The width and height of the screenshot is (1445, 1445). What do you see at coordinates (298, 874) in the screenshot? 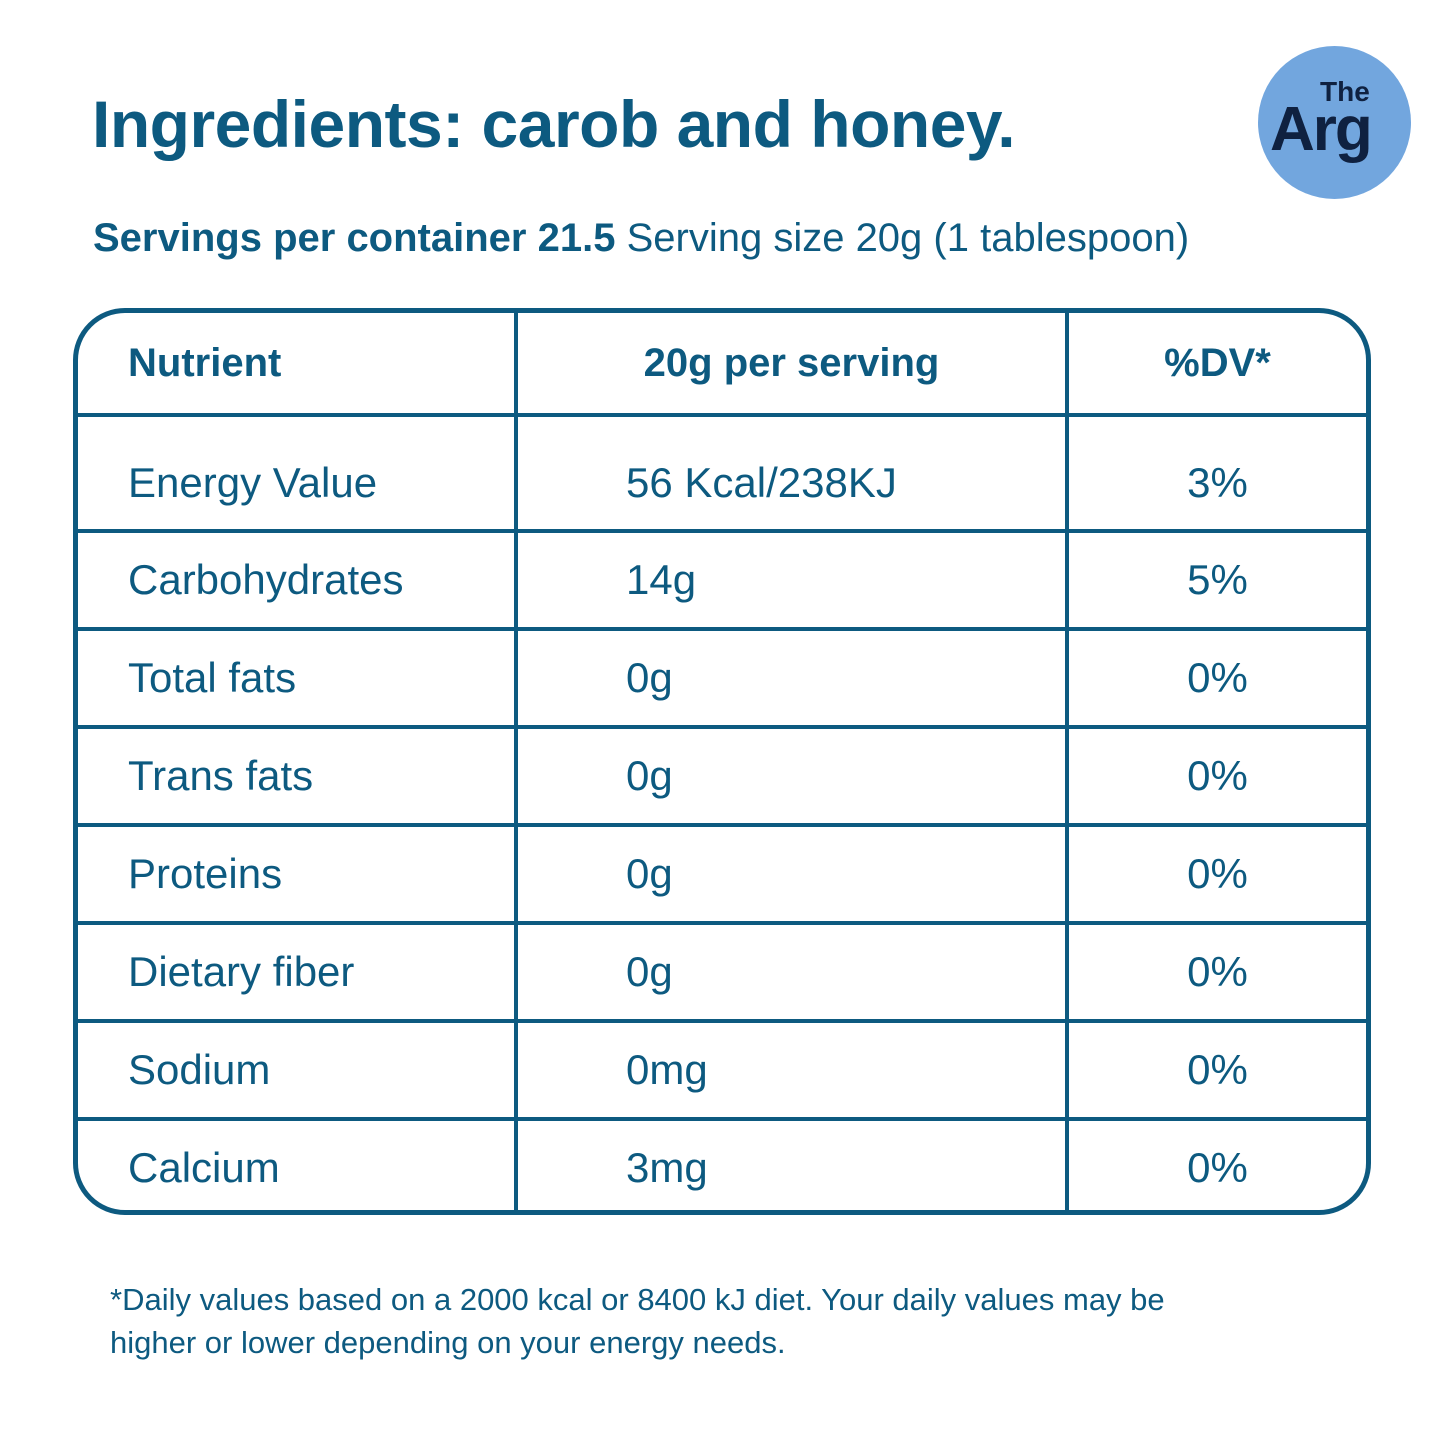
I see `table-cell: Proteins` at bounding box center [298, 874].